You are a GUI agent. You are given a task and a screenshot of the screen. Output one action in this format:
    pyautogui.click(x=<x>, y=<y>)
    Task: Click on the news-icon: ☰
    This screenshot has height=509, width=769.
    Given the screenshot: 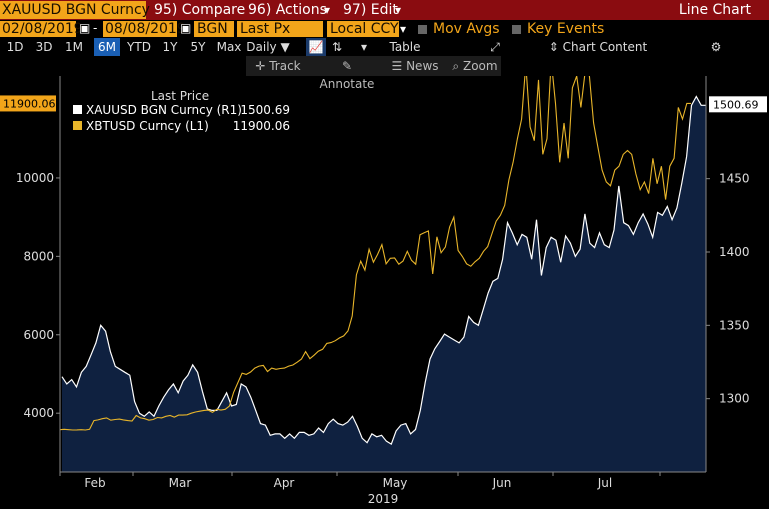 What is the action you would take?
    pyautogui.click(x=397, y=66)
    